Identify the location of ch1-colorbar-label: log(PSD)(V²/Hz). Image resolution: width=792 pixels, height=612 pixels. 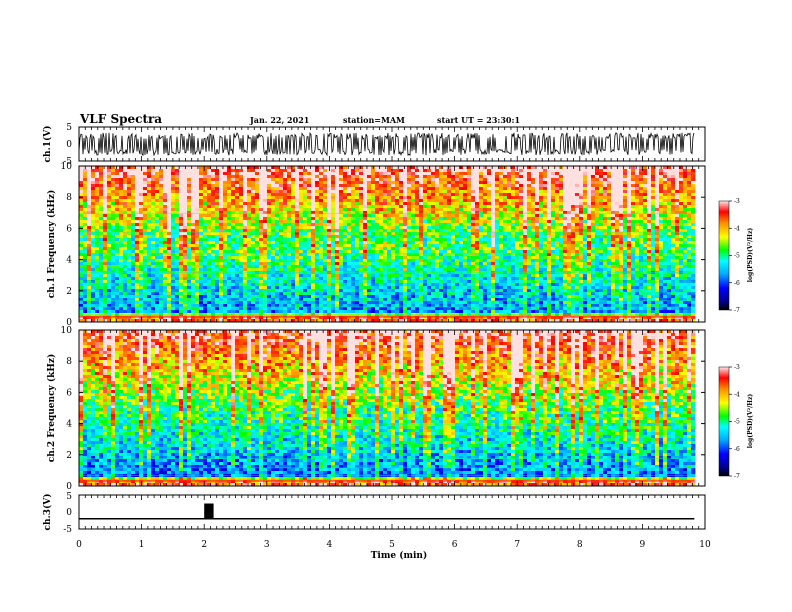
(750, 255).